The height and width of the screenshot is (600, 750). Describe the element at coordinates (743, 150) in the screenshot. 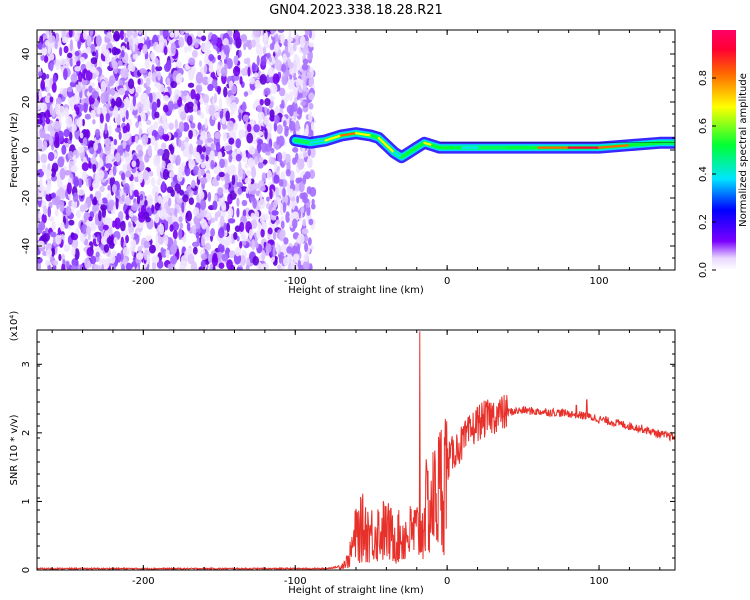

I see `colorbar-label: Normalized spectral amplitude` at that location.